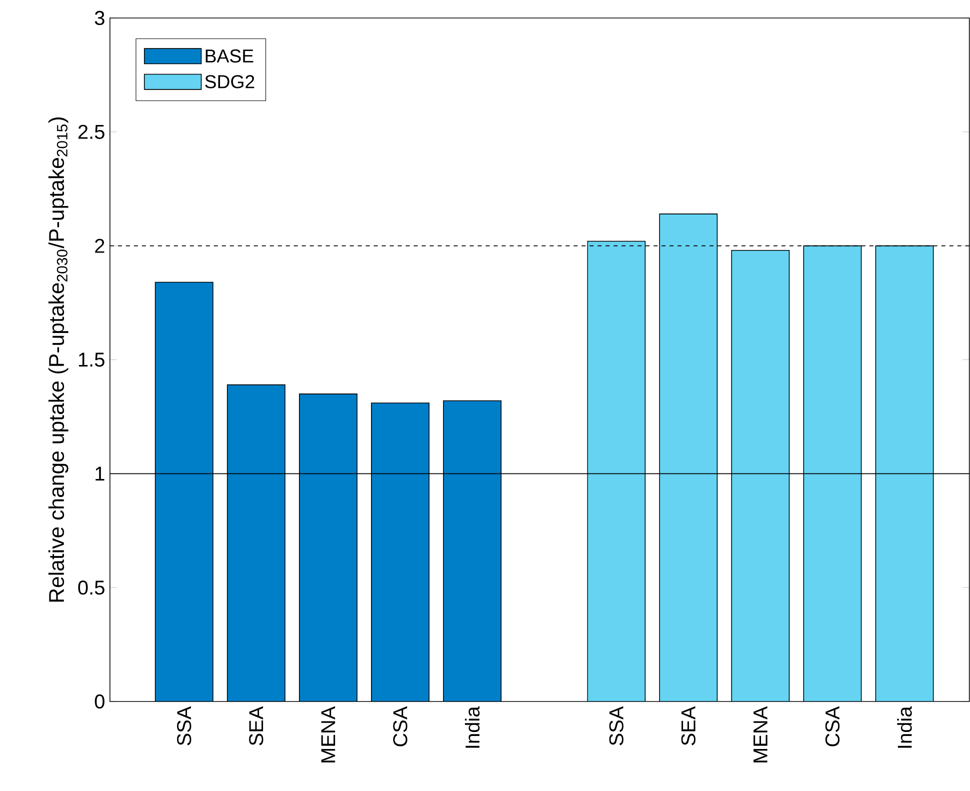 The width and height of the screenshot is (970, 791). Describe the element at coordinates (230, 55) in the screenshot. I see `legend-label: BASE` at that location.